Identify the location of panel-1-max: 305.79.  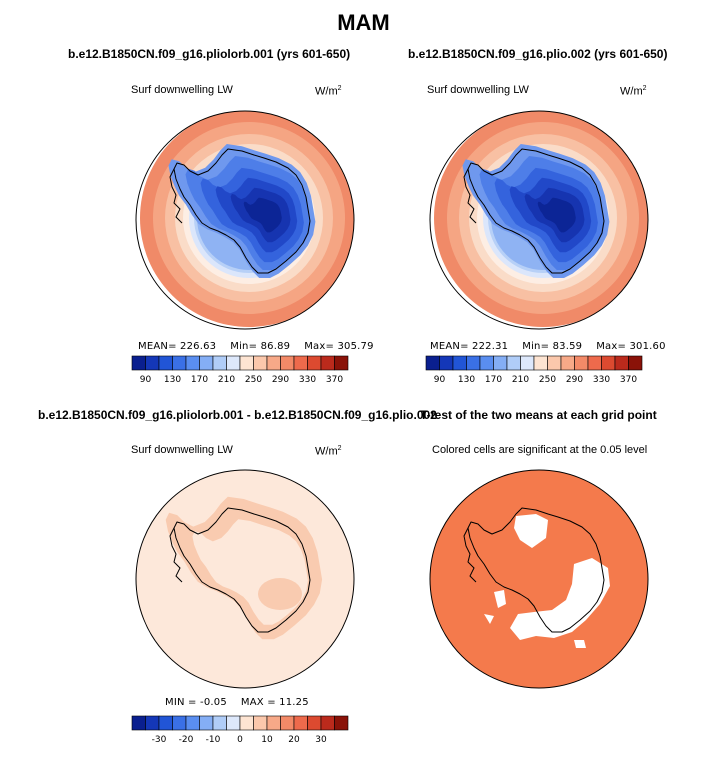
(355, 346).